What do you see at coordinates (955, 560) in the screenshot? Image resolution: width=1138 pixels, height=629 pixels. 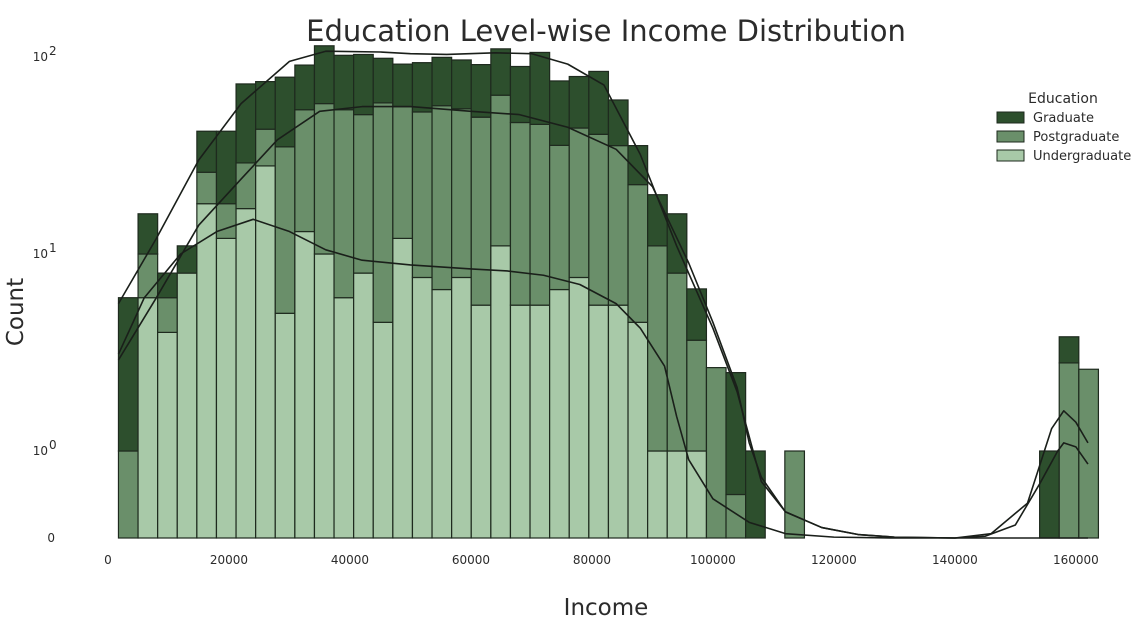 I see `x-tick-label: 140000` at bounding box center [955, 560].